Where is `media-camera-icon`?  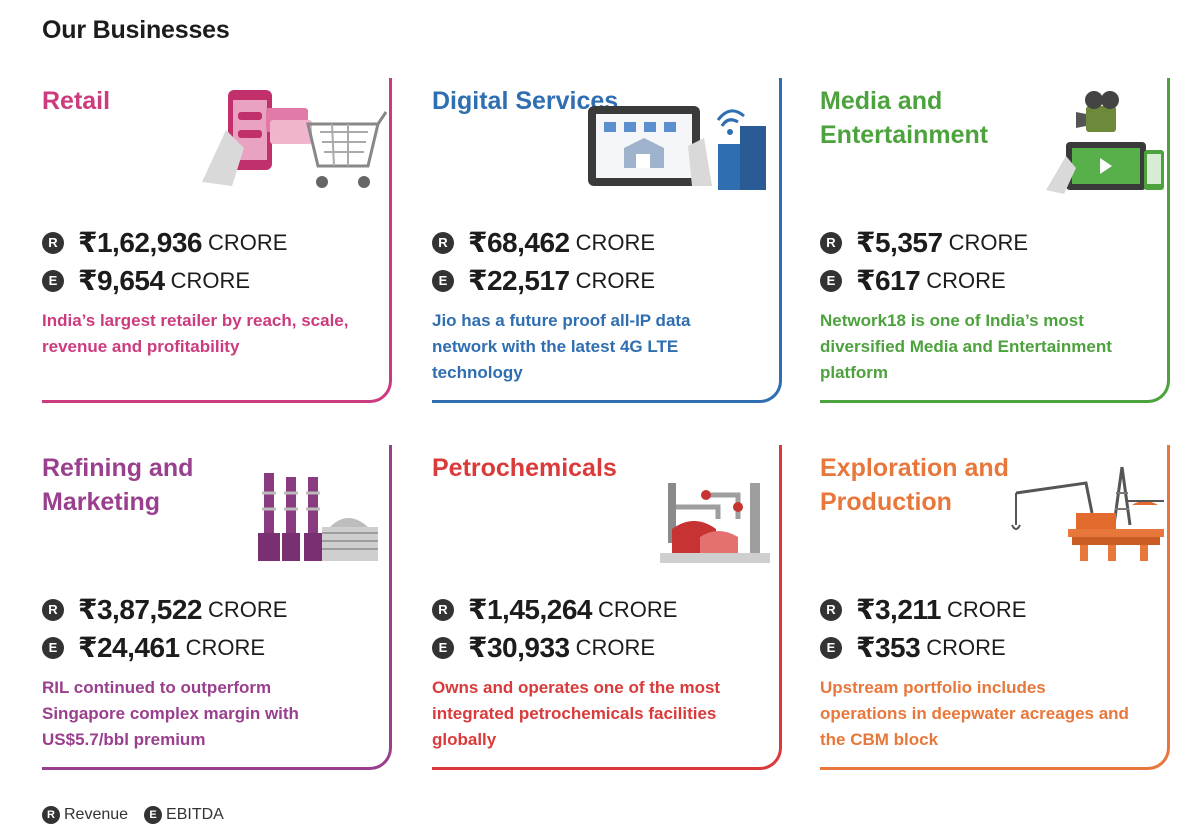 media-camera-icon is located at coordinates (1105, 142).